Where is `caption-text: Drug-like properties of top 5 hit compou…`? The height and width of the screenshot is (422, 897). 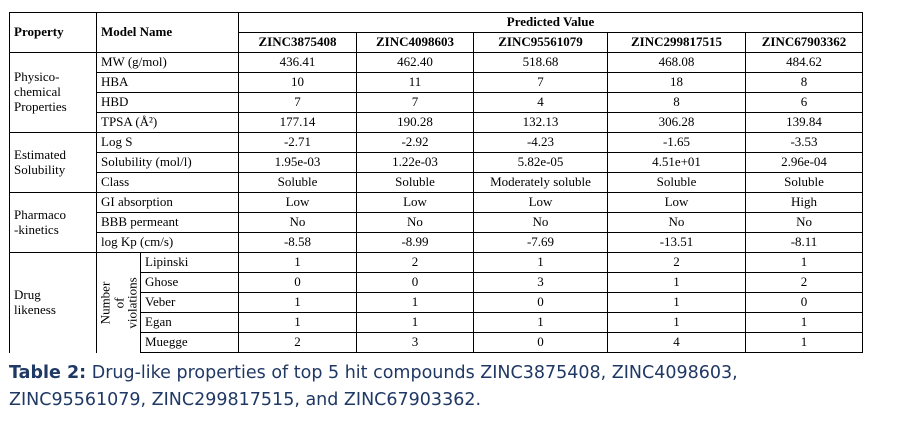
caption-text: Drug-like properties of top 5 hit compou… is located at coordinates (373, 386).